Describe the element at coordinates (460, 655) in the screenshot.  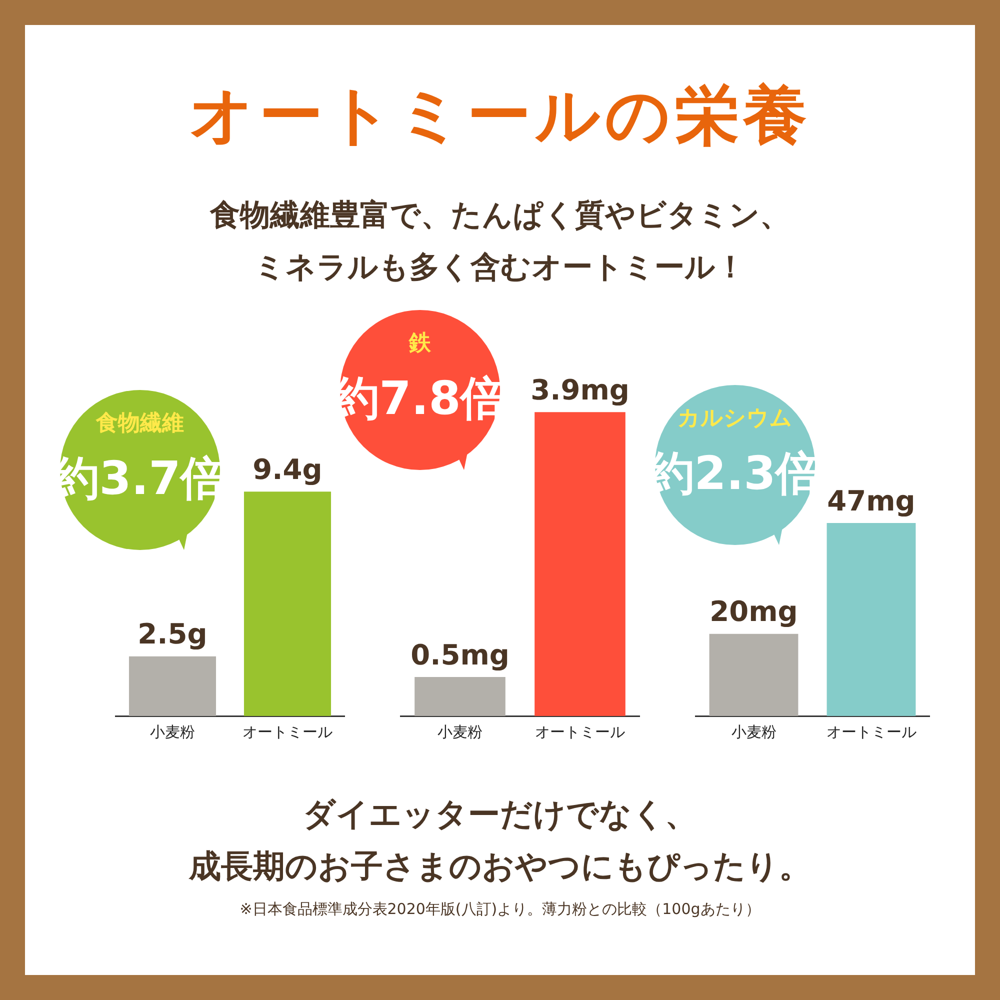
I see `data-label: 0.5mg` at that location.